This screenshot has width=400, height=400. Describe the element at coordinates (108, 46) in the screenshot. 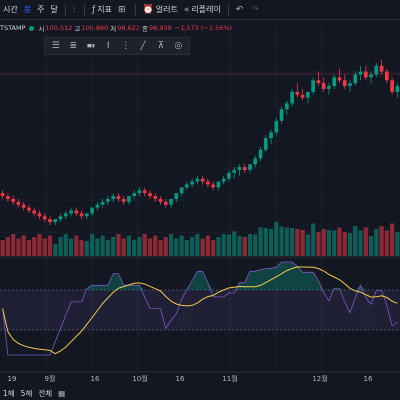

I see `measure-icon: I` at that location.